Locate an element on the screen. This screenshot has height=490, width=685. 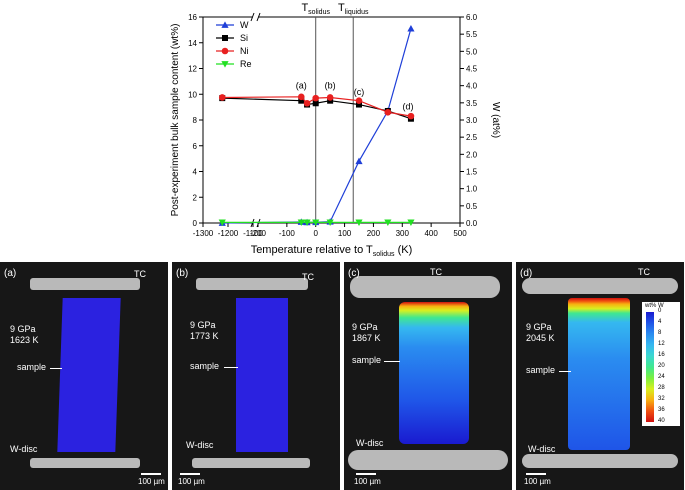
y-right-tick-label: 5.5 is located at coordinates (472, 34).